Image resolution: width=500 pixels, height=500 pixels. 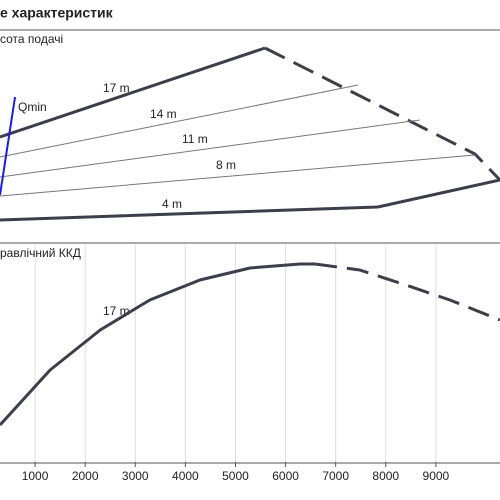 I want to click on annotation: 8 m, so click(x=226, y=165).